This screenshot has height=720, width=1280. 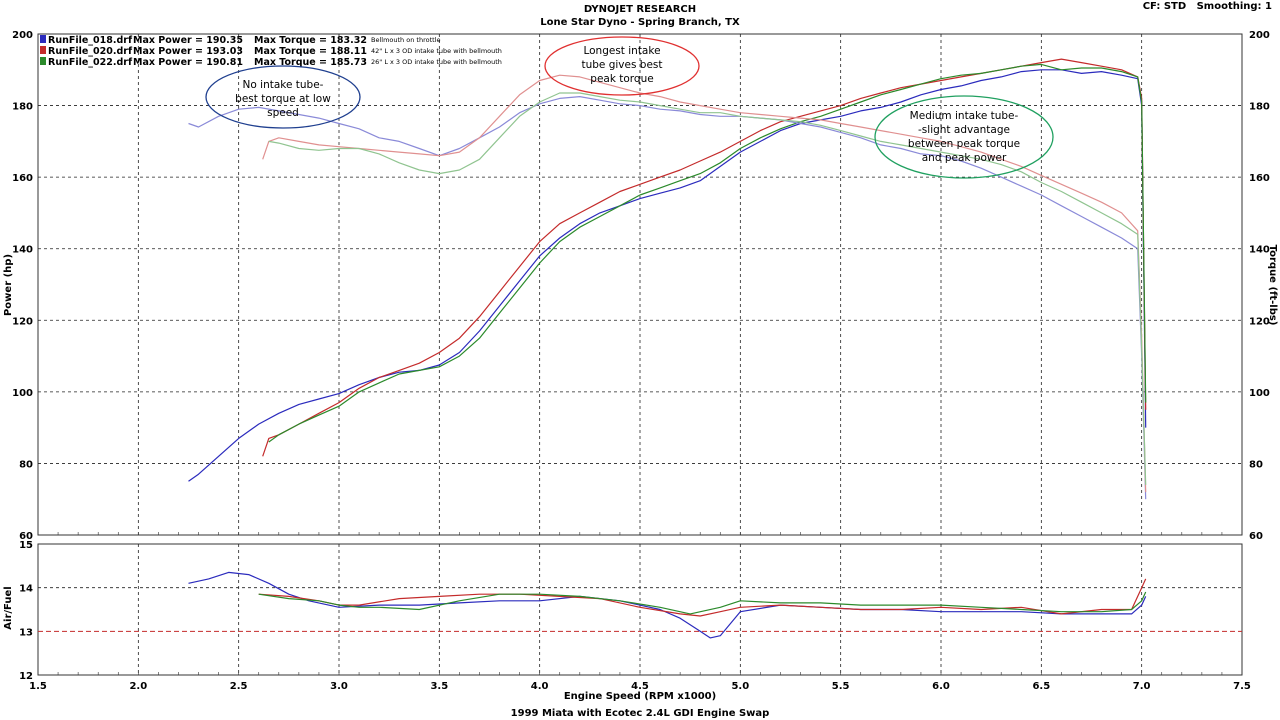 I want to click on legend-torque-018: Max Torque = 183.32, so click(x=310, y=40).